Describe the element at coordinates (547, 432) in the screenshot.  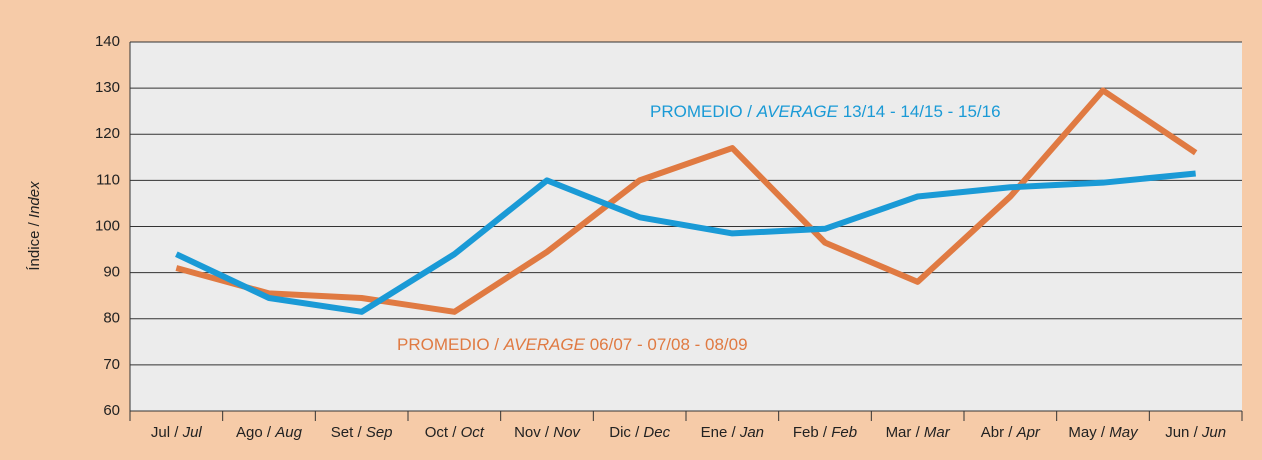
I see `x-tick-label: Nov / Nov` at that location.